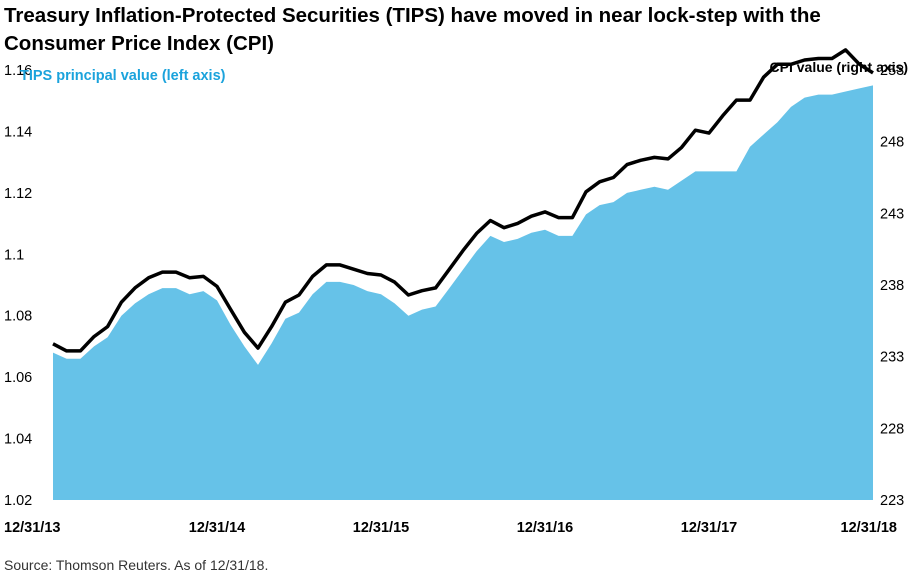 Image resolution: width=916 pixels, height=578 pixels. Describe the element at coordinates (709, 528) in the screenshot. I see `x-tick-label: 12/31/17` at that location.